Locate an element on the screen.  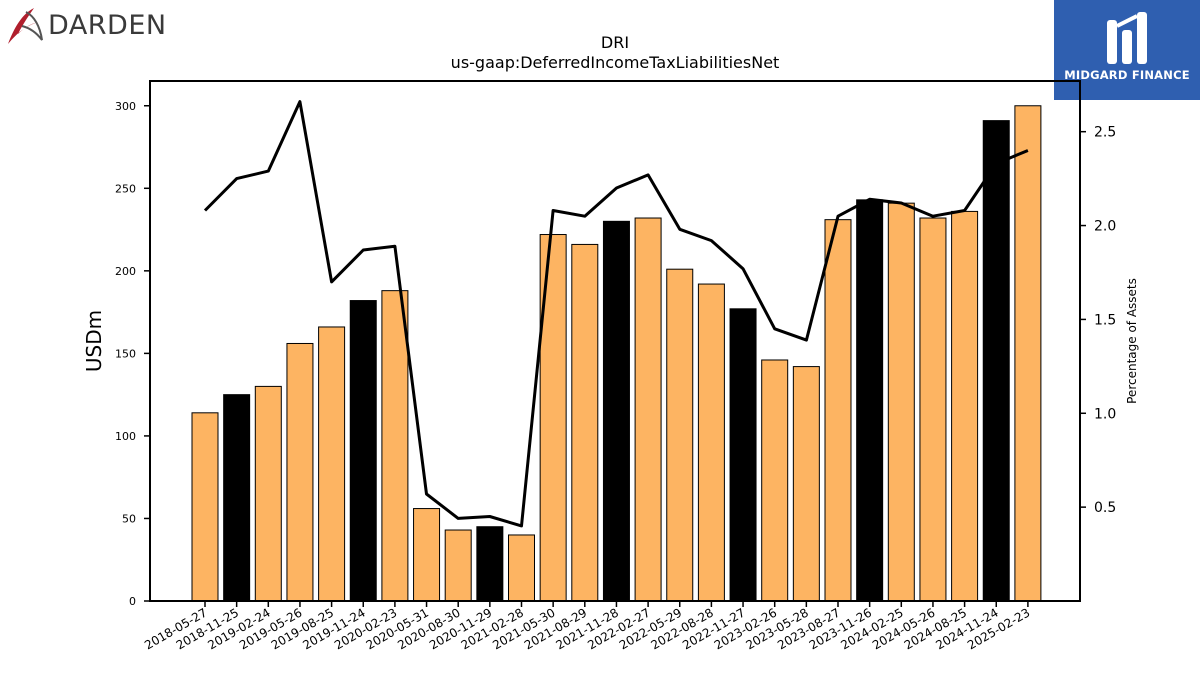
y-axis-label: USDm is located at coordinates (94, 341).